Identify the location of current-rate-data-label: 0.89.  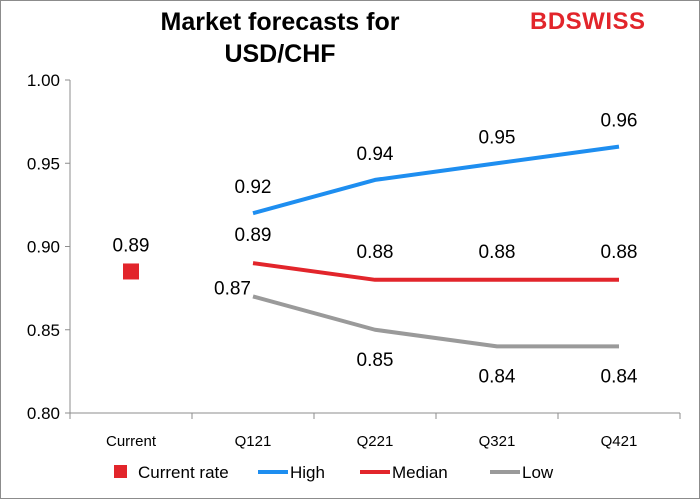
(131, 245).